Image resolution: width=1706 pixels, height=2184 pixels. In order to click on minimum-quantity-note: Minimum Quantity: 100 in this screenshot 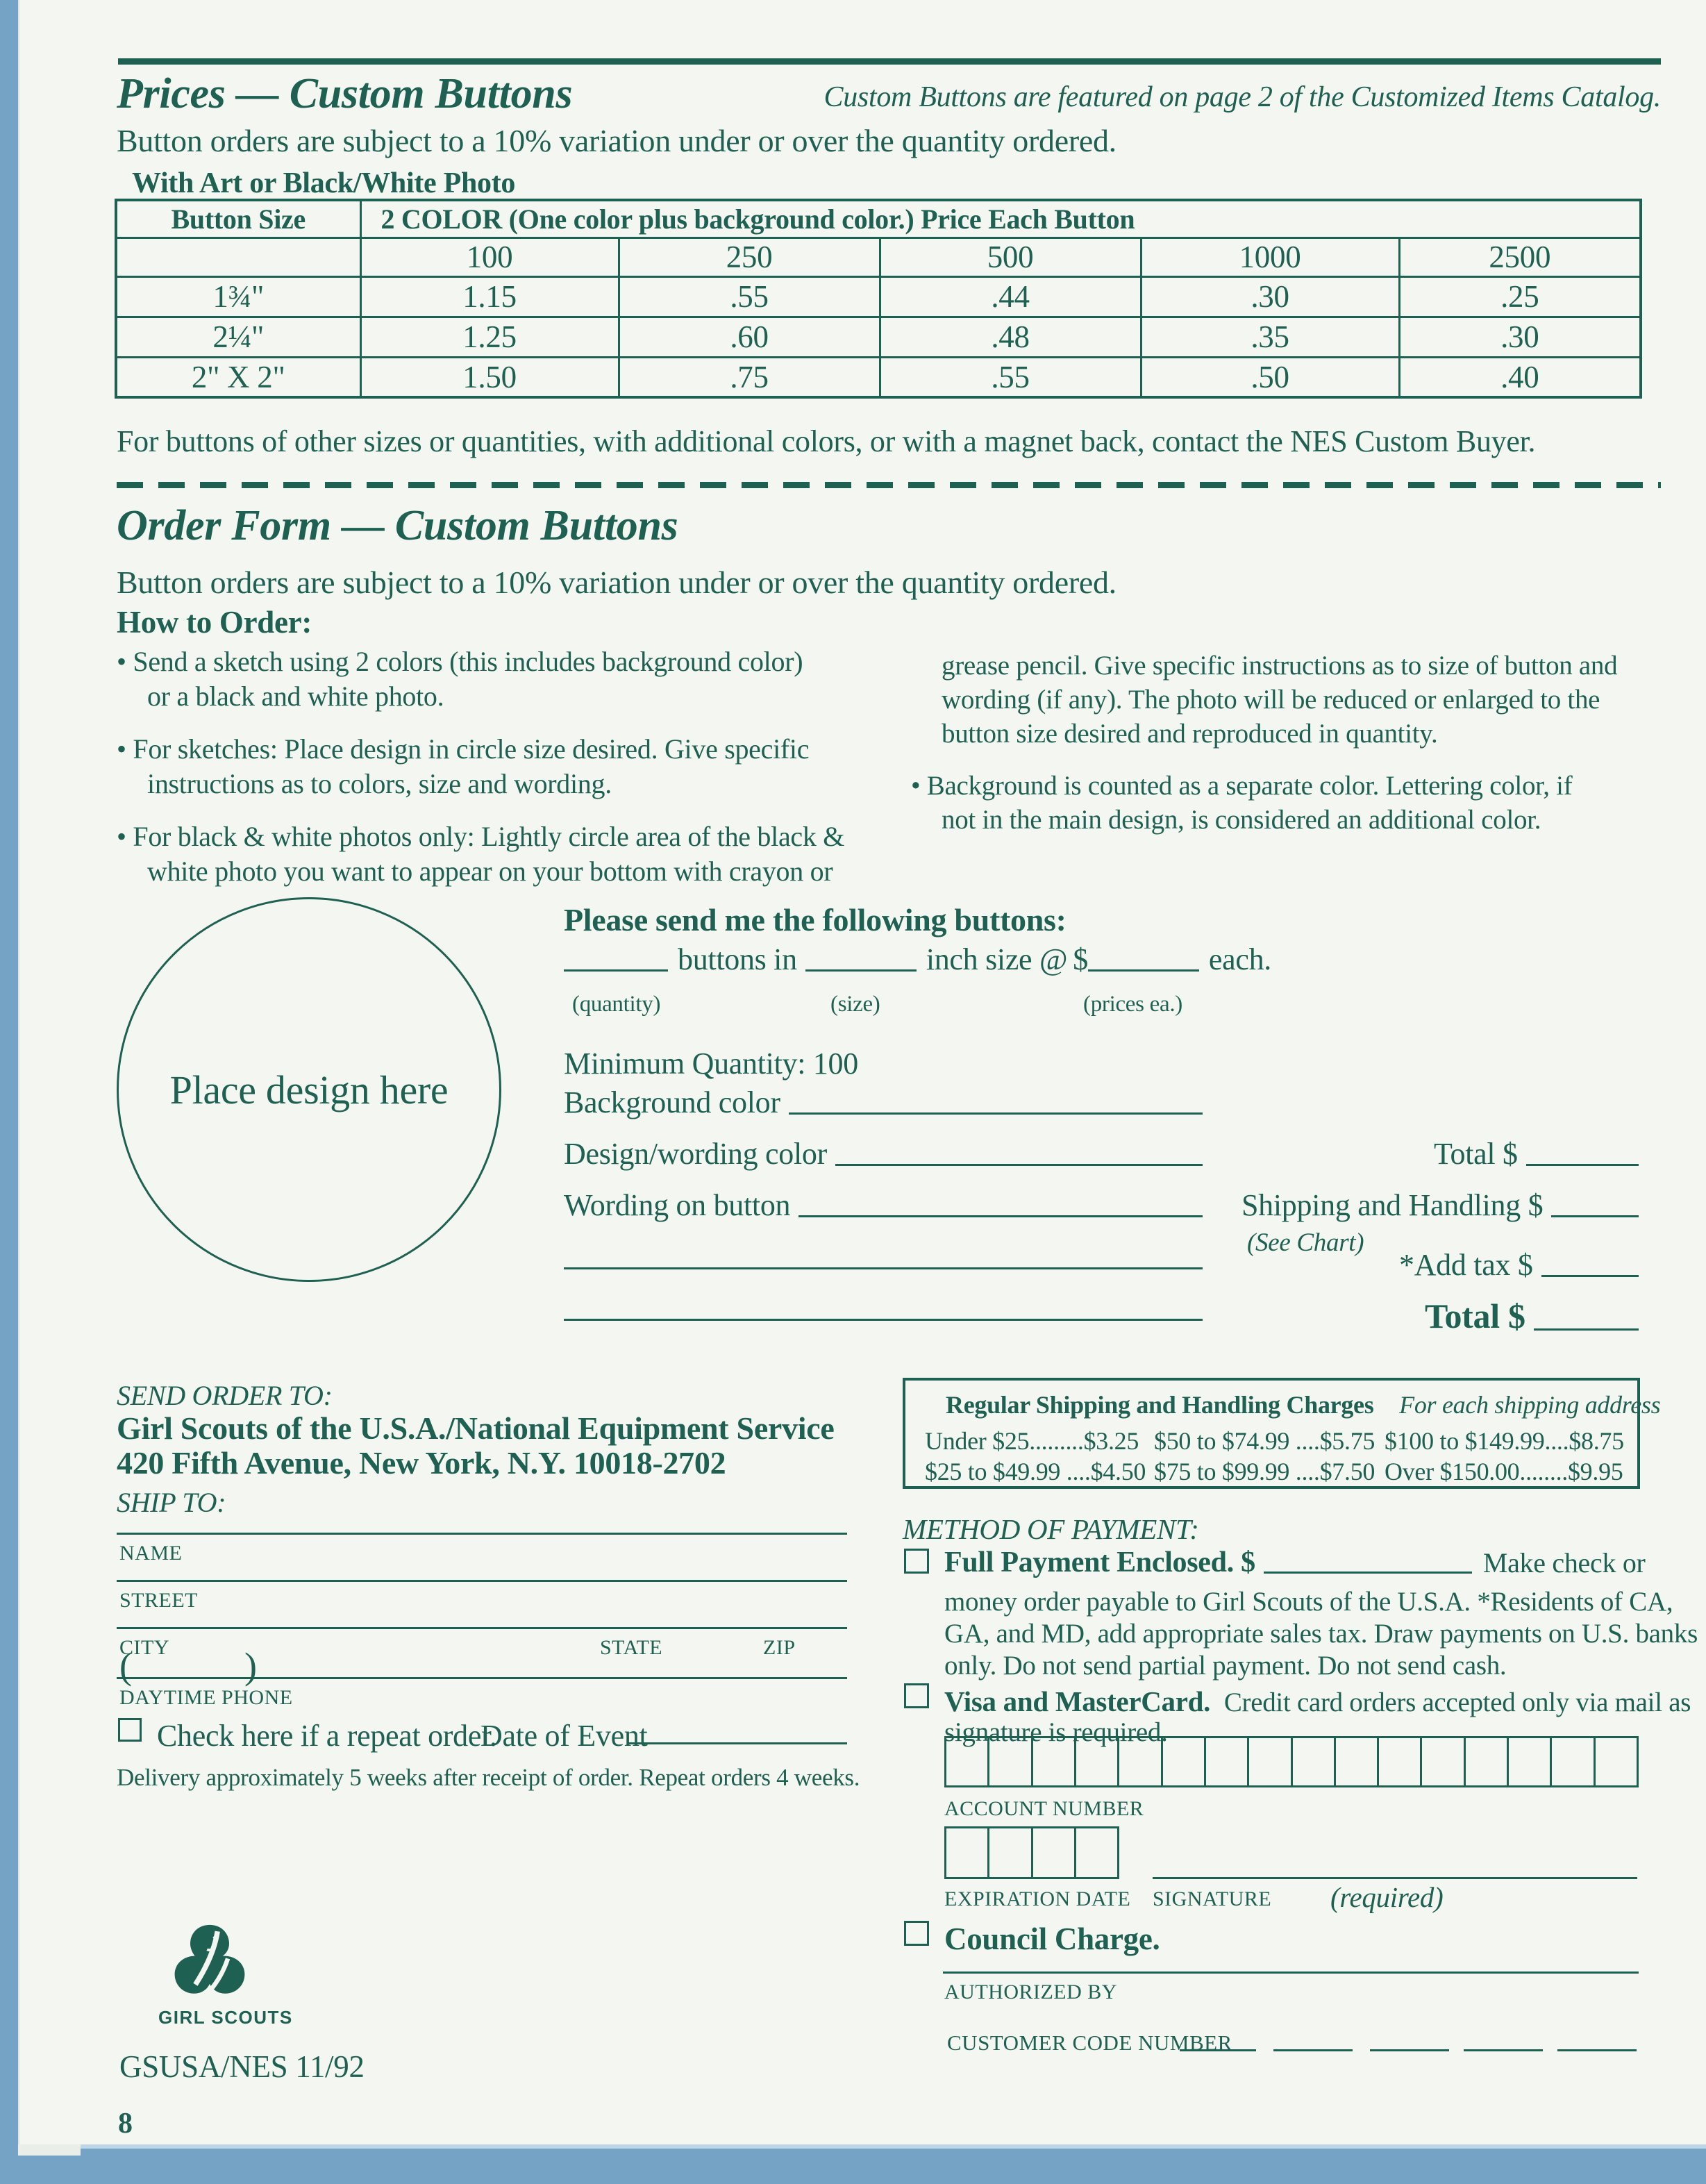, I will do `click(711, 1064)`.